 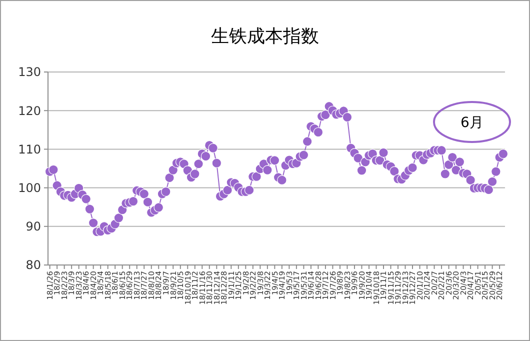 I want to click on annotation: 6月, so click(x=472, y=122).